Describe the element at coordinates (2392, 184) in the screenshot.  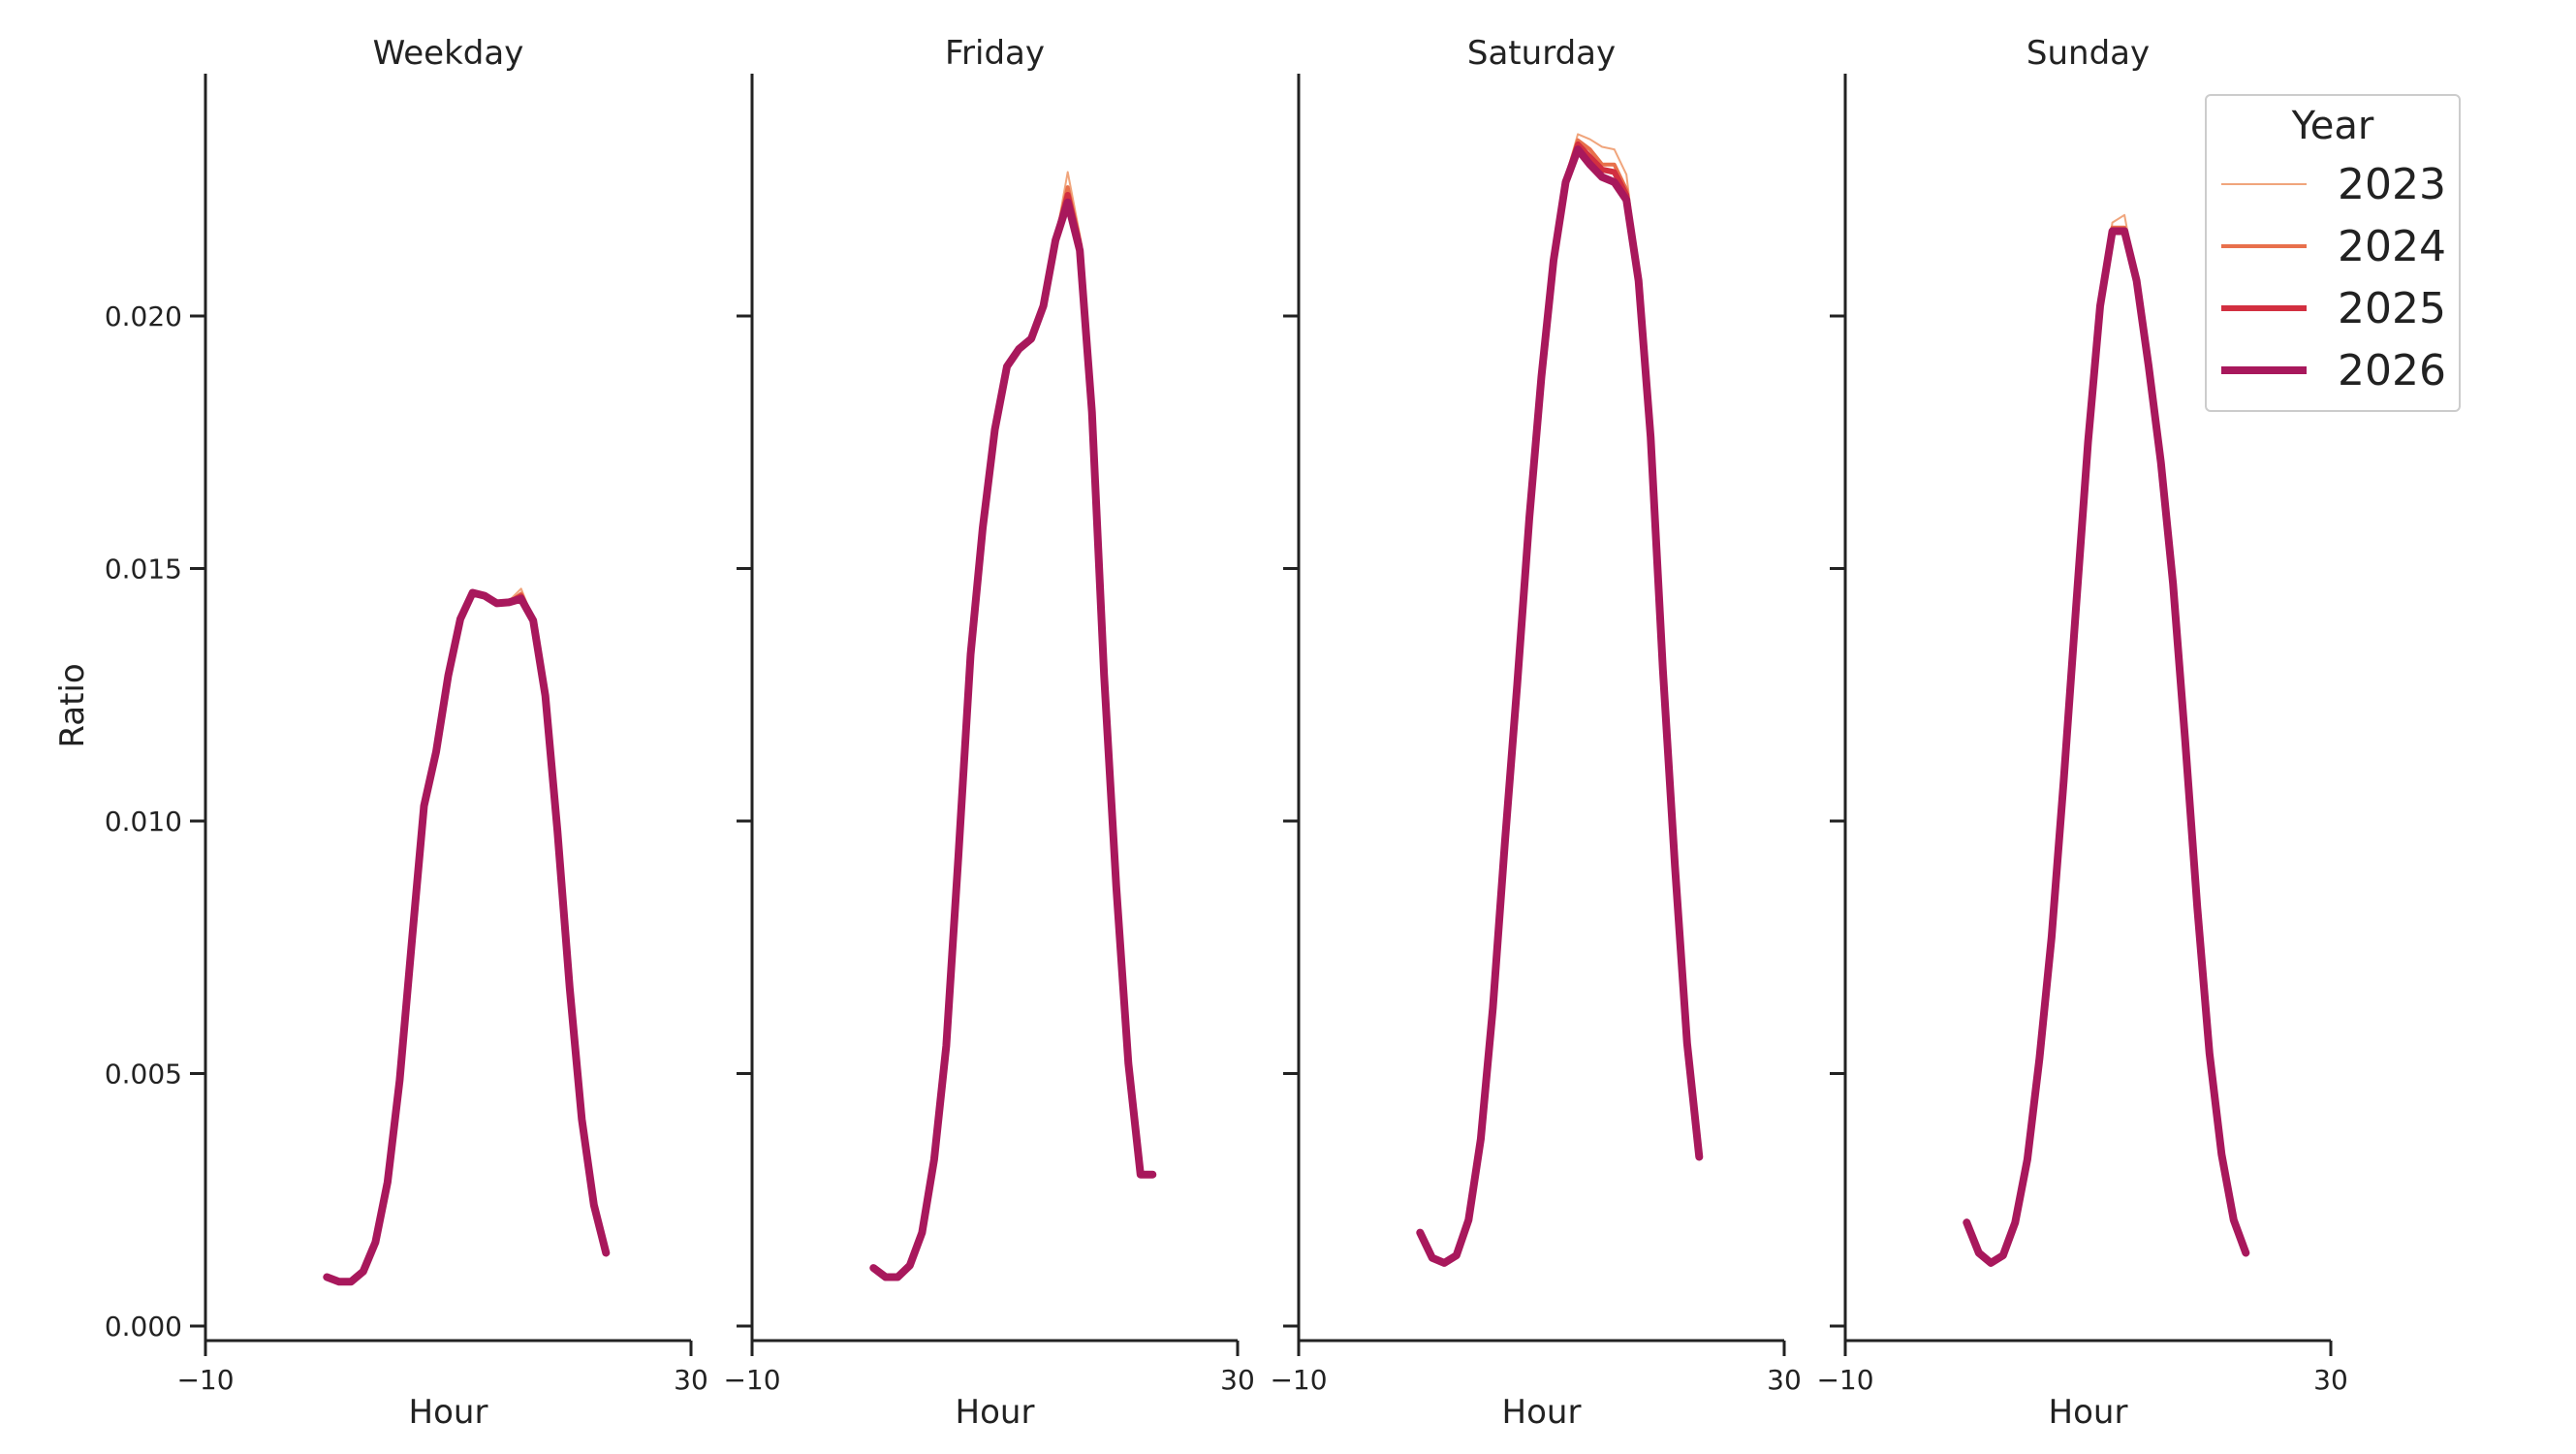
I see `legend-label: 2023` at that location.